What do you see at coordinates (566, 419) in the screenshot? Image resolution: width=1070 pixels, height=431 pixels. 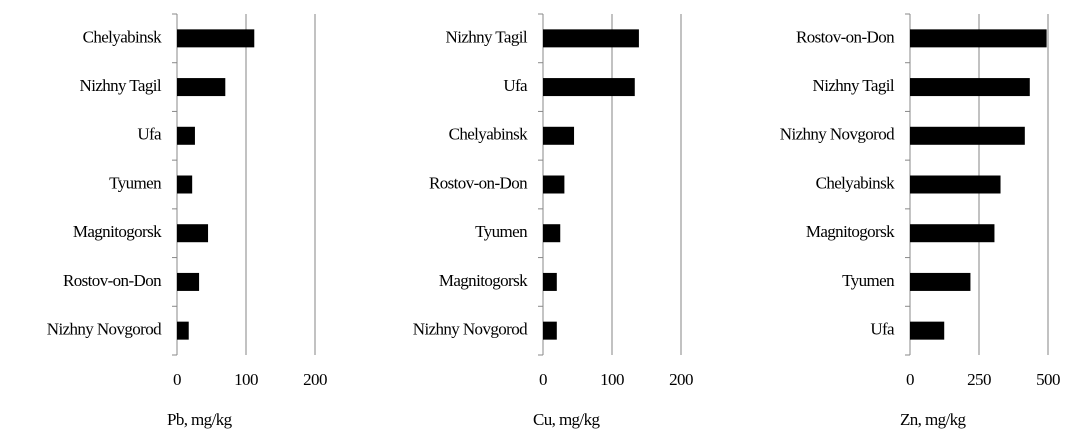 I see `x-axis-label: Cu, mg/kg` at bounding box center [566, 419].